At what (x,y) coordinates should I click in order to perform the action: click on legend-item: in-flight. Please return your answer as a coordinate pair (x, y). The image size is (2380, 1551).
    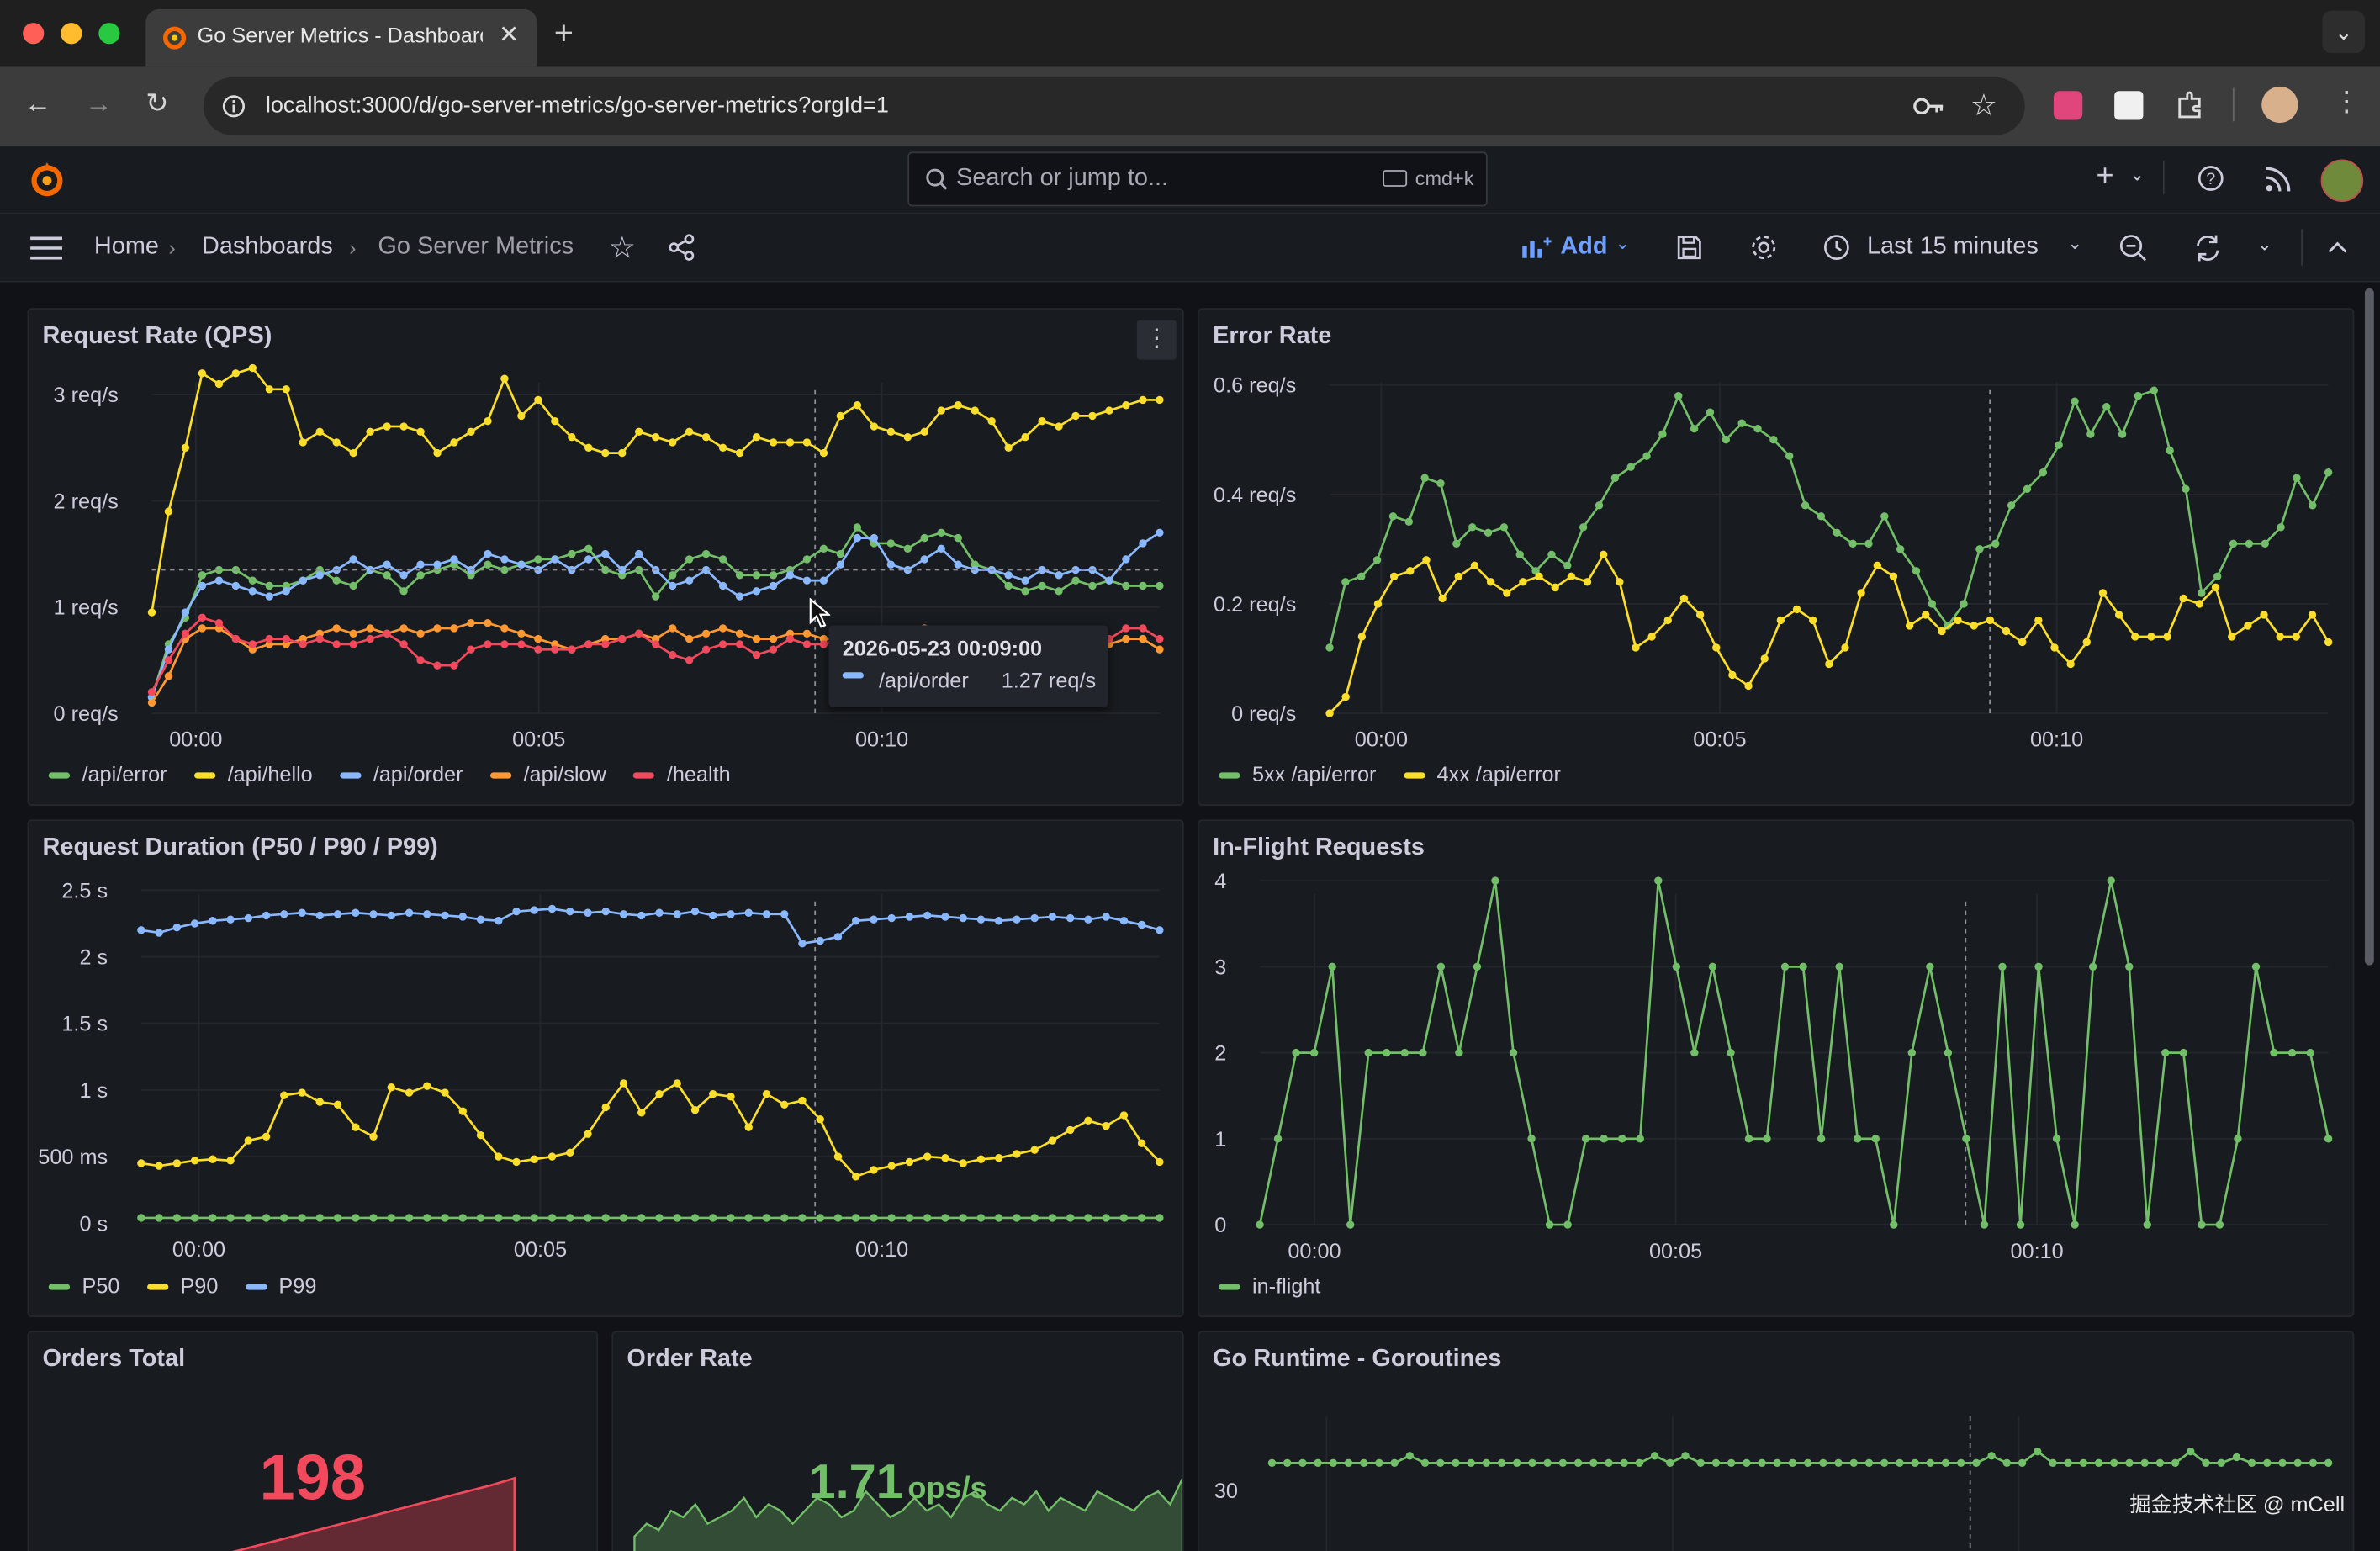
    Looking at the image, I should click on (1269, 1286).